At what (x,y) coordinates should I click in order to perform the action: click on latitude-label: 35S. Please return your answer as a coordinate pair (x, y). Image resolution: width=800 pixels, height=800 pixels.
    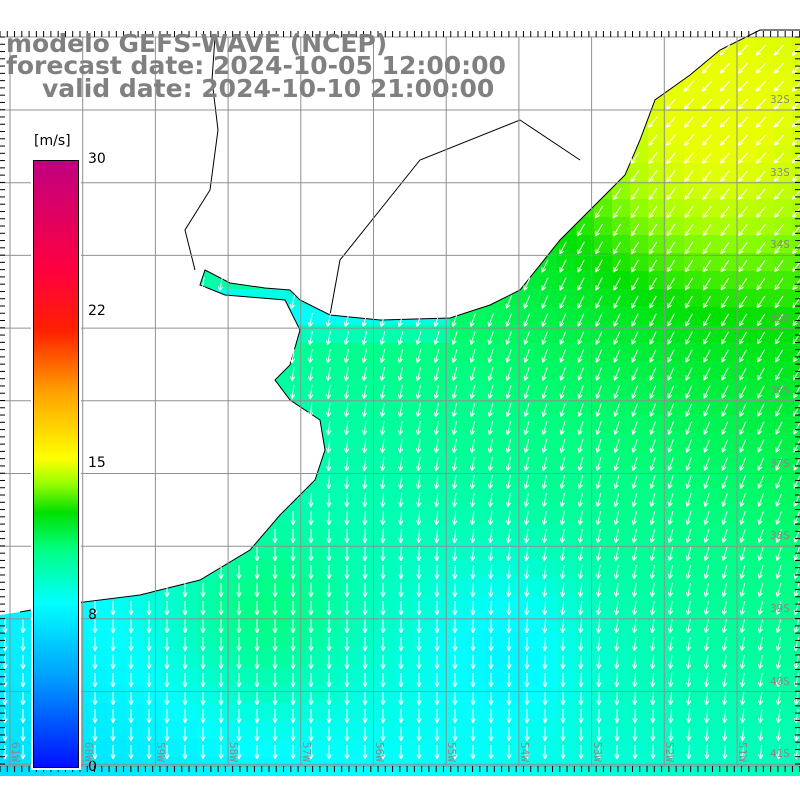
    Looking at the image, I should click on (780, 318).